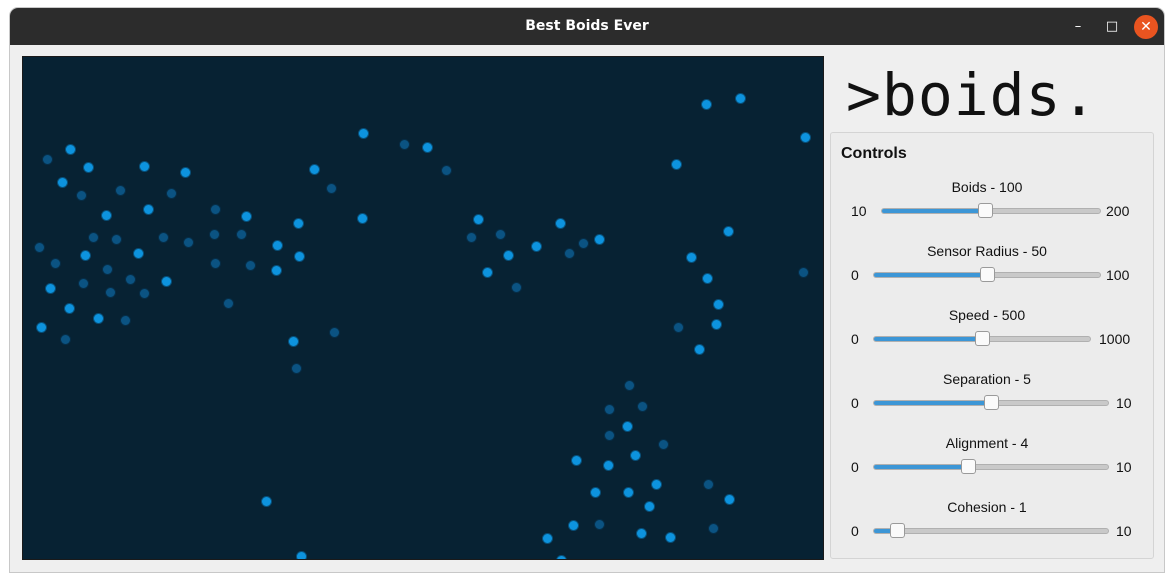 This screenshot has width=1174, height=580. What do you see at coordinates (587, 26) in the screenshot?
I see `title-bar: Best Boids Ever – □ ✕` at bounding box center [587, 26].